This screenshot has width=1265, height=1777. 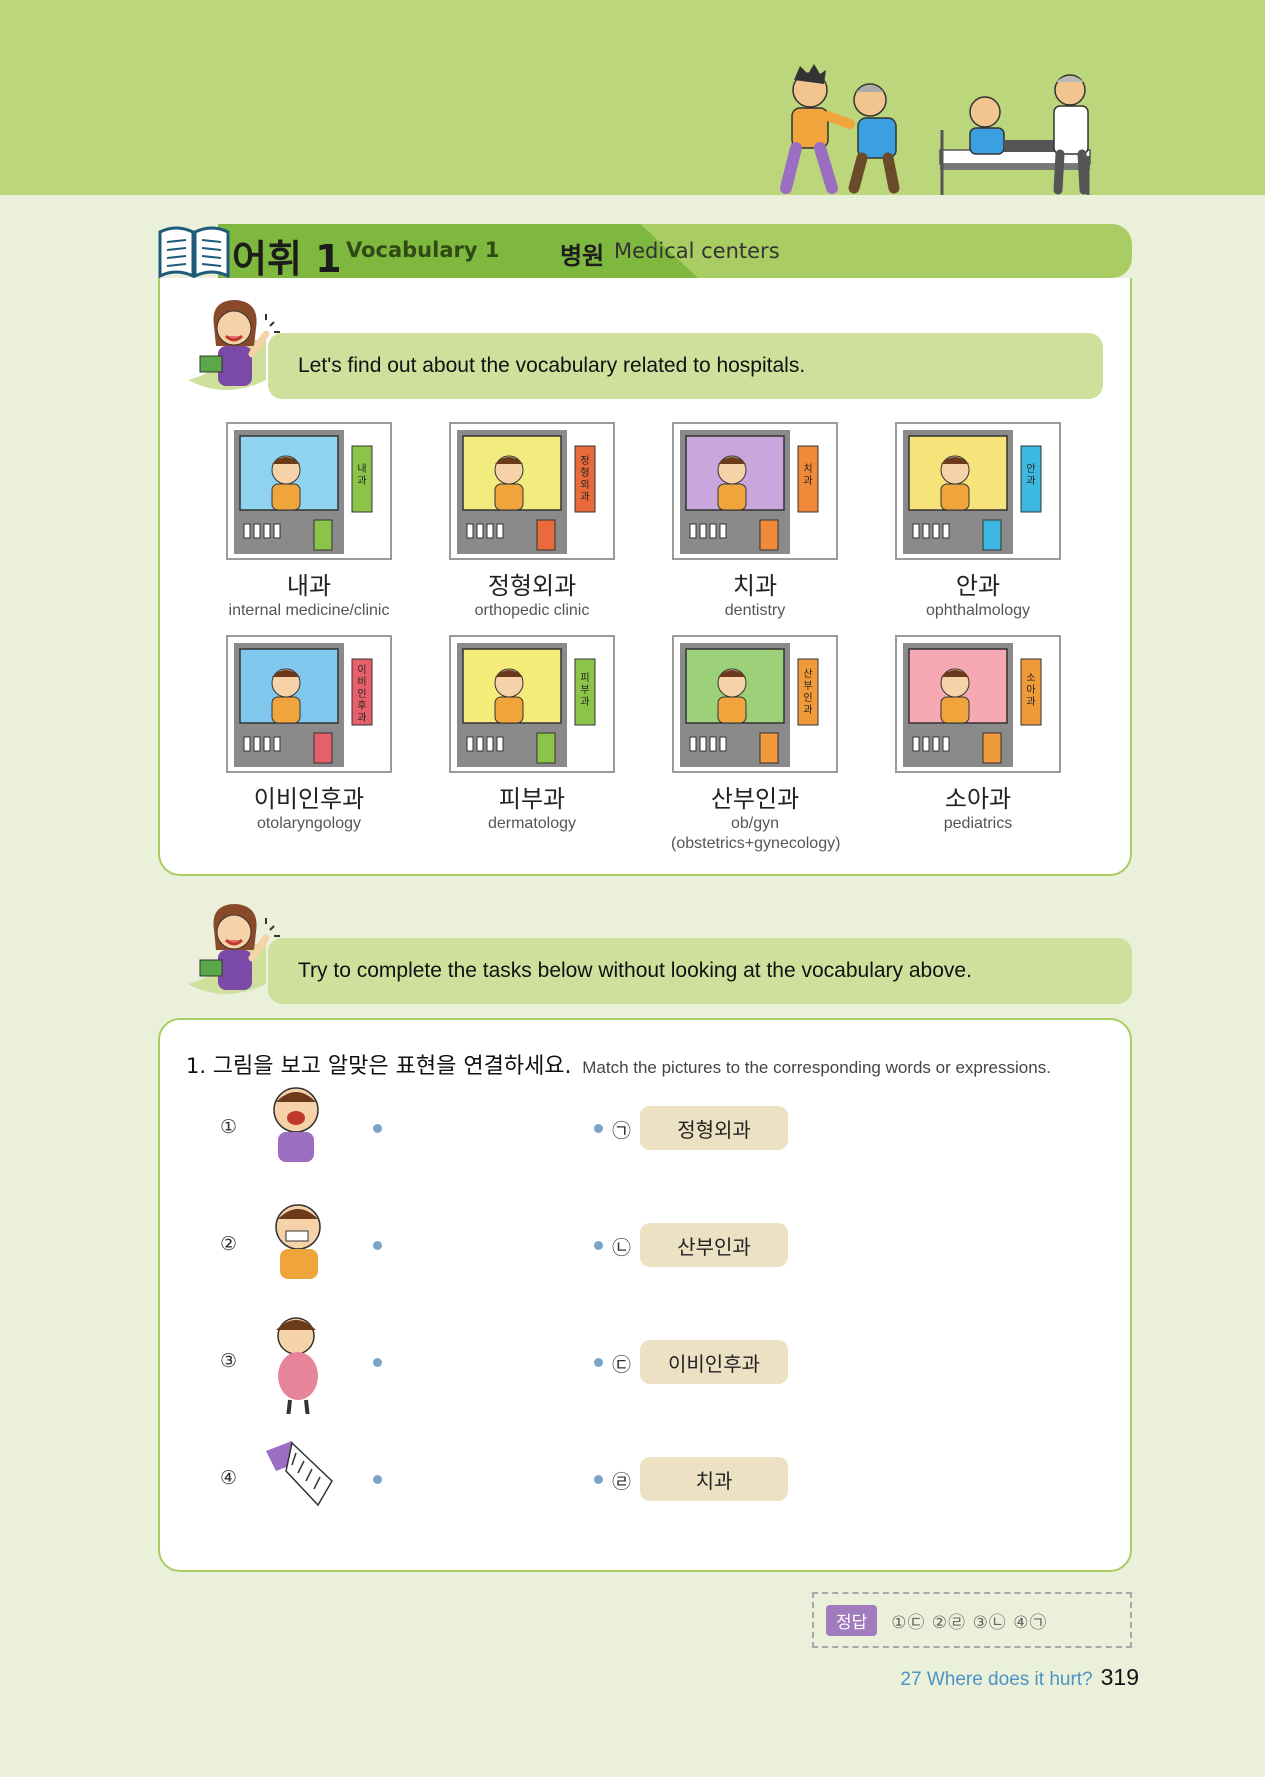 What do you see at coordinates (584, 485) in the screenshot?
I see `svg-text: 외` at bounding box center [584, 485].